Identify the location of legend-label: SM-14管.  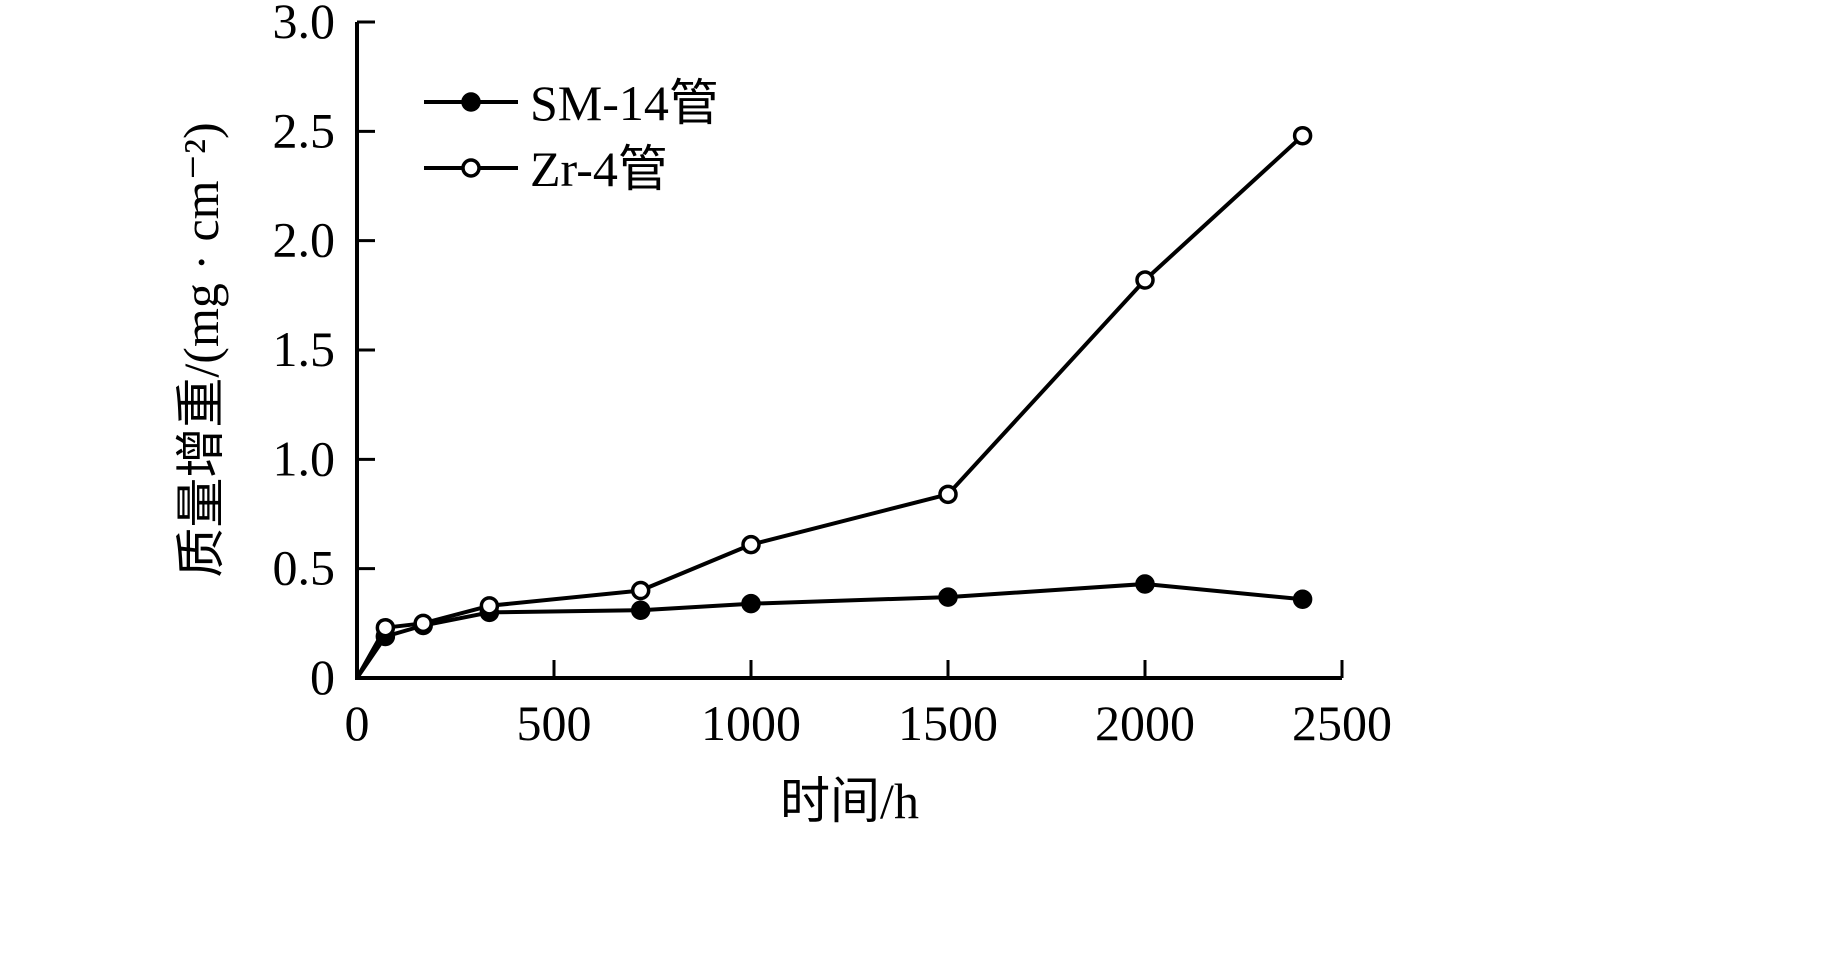
(624, 103).